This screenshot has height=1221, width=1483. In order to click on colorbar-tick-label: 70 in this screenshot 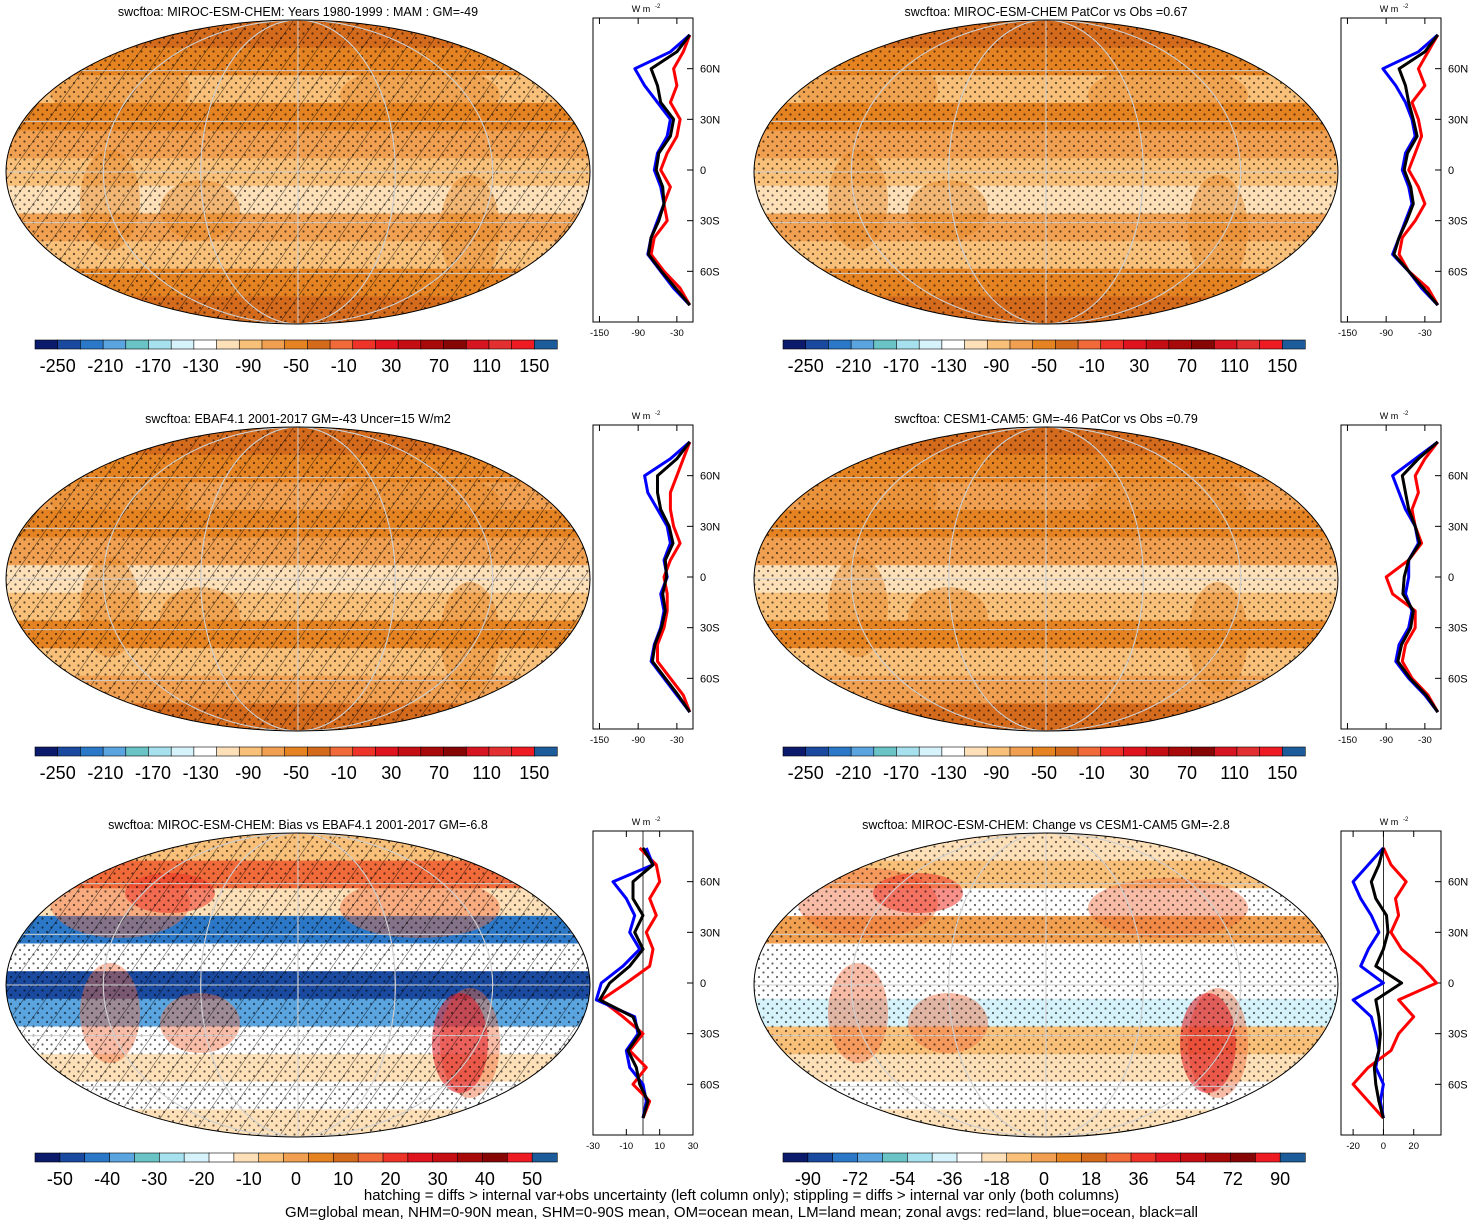, I will do `click(1187, 366)`.